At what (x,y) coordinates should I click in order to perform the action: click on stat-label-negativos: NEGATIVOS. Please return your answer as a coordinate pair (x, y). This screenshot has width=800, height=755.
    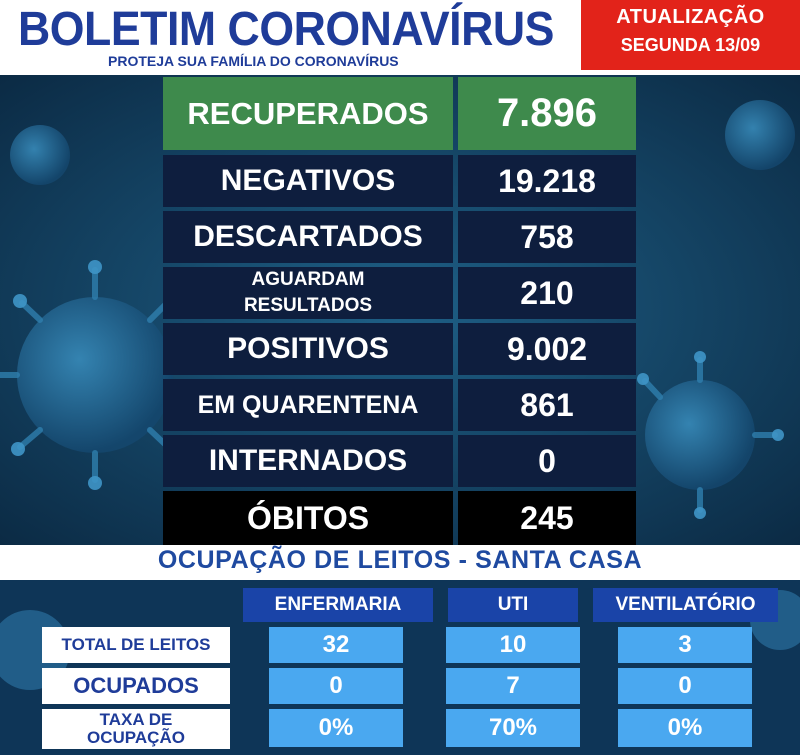
    Looking at the image, I should click on (308, 181).